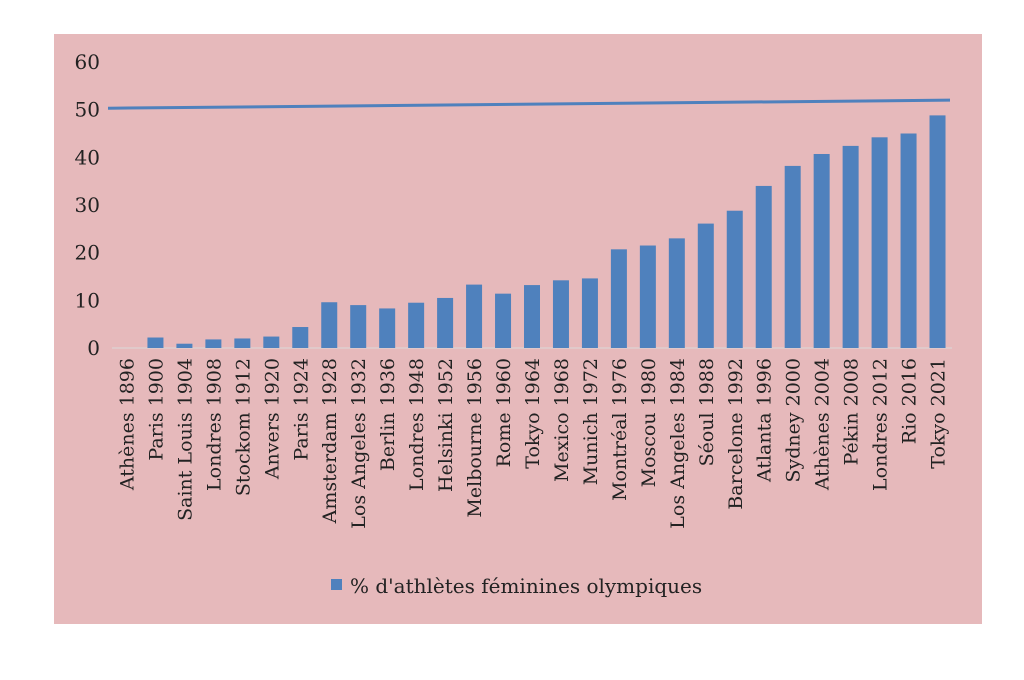  I want to click on x-tick-label: Amsterdam 1928, so click(330, 441).